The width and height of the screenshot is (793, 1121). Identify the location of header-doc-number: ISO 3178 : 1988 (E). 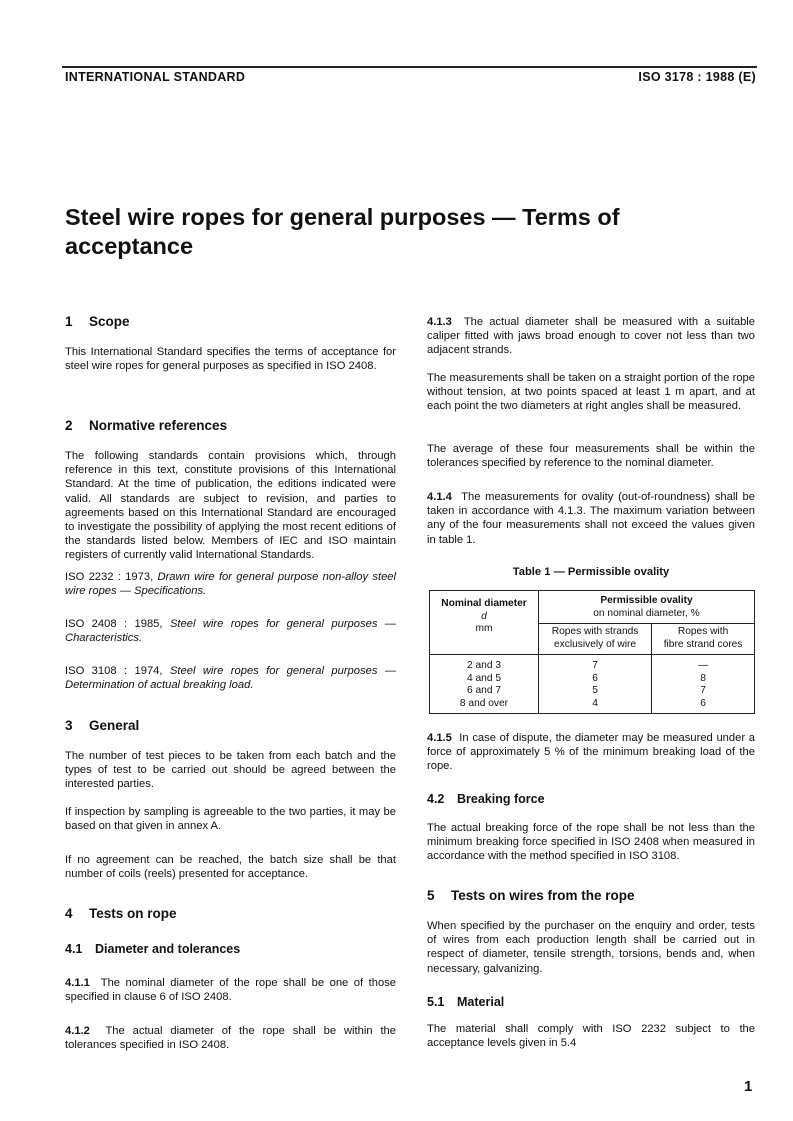
(697, 77).